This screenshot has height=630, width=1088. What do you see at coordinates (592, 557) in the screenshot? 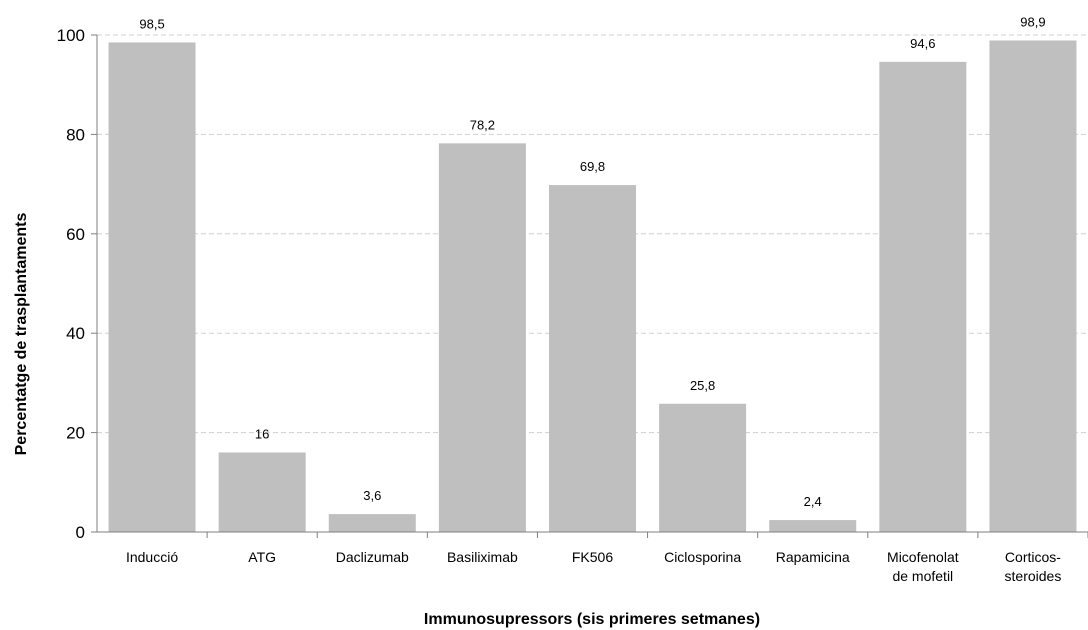
I see `category-label: FK506` at bounding box center [592, 557].